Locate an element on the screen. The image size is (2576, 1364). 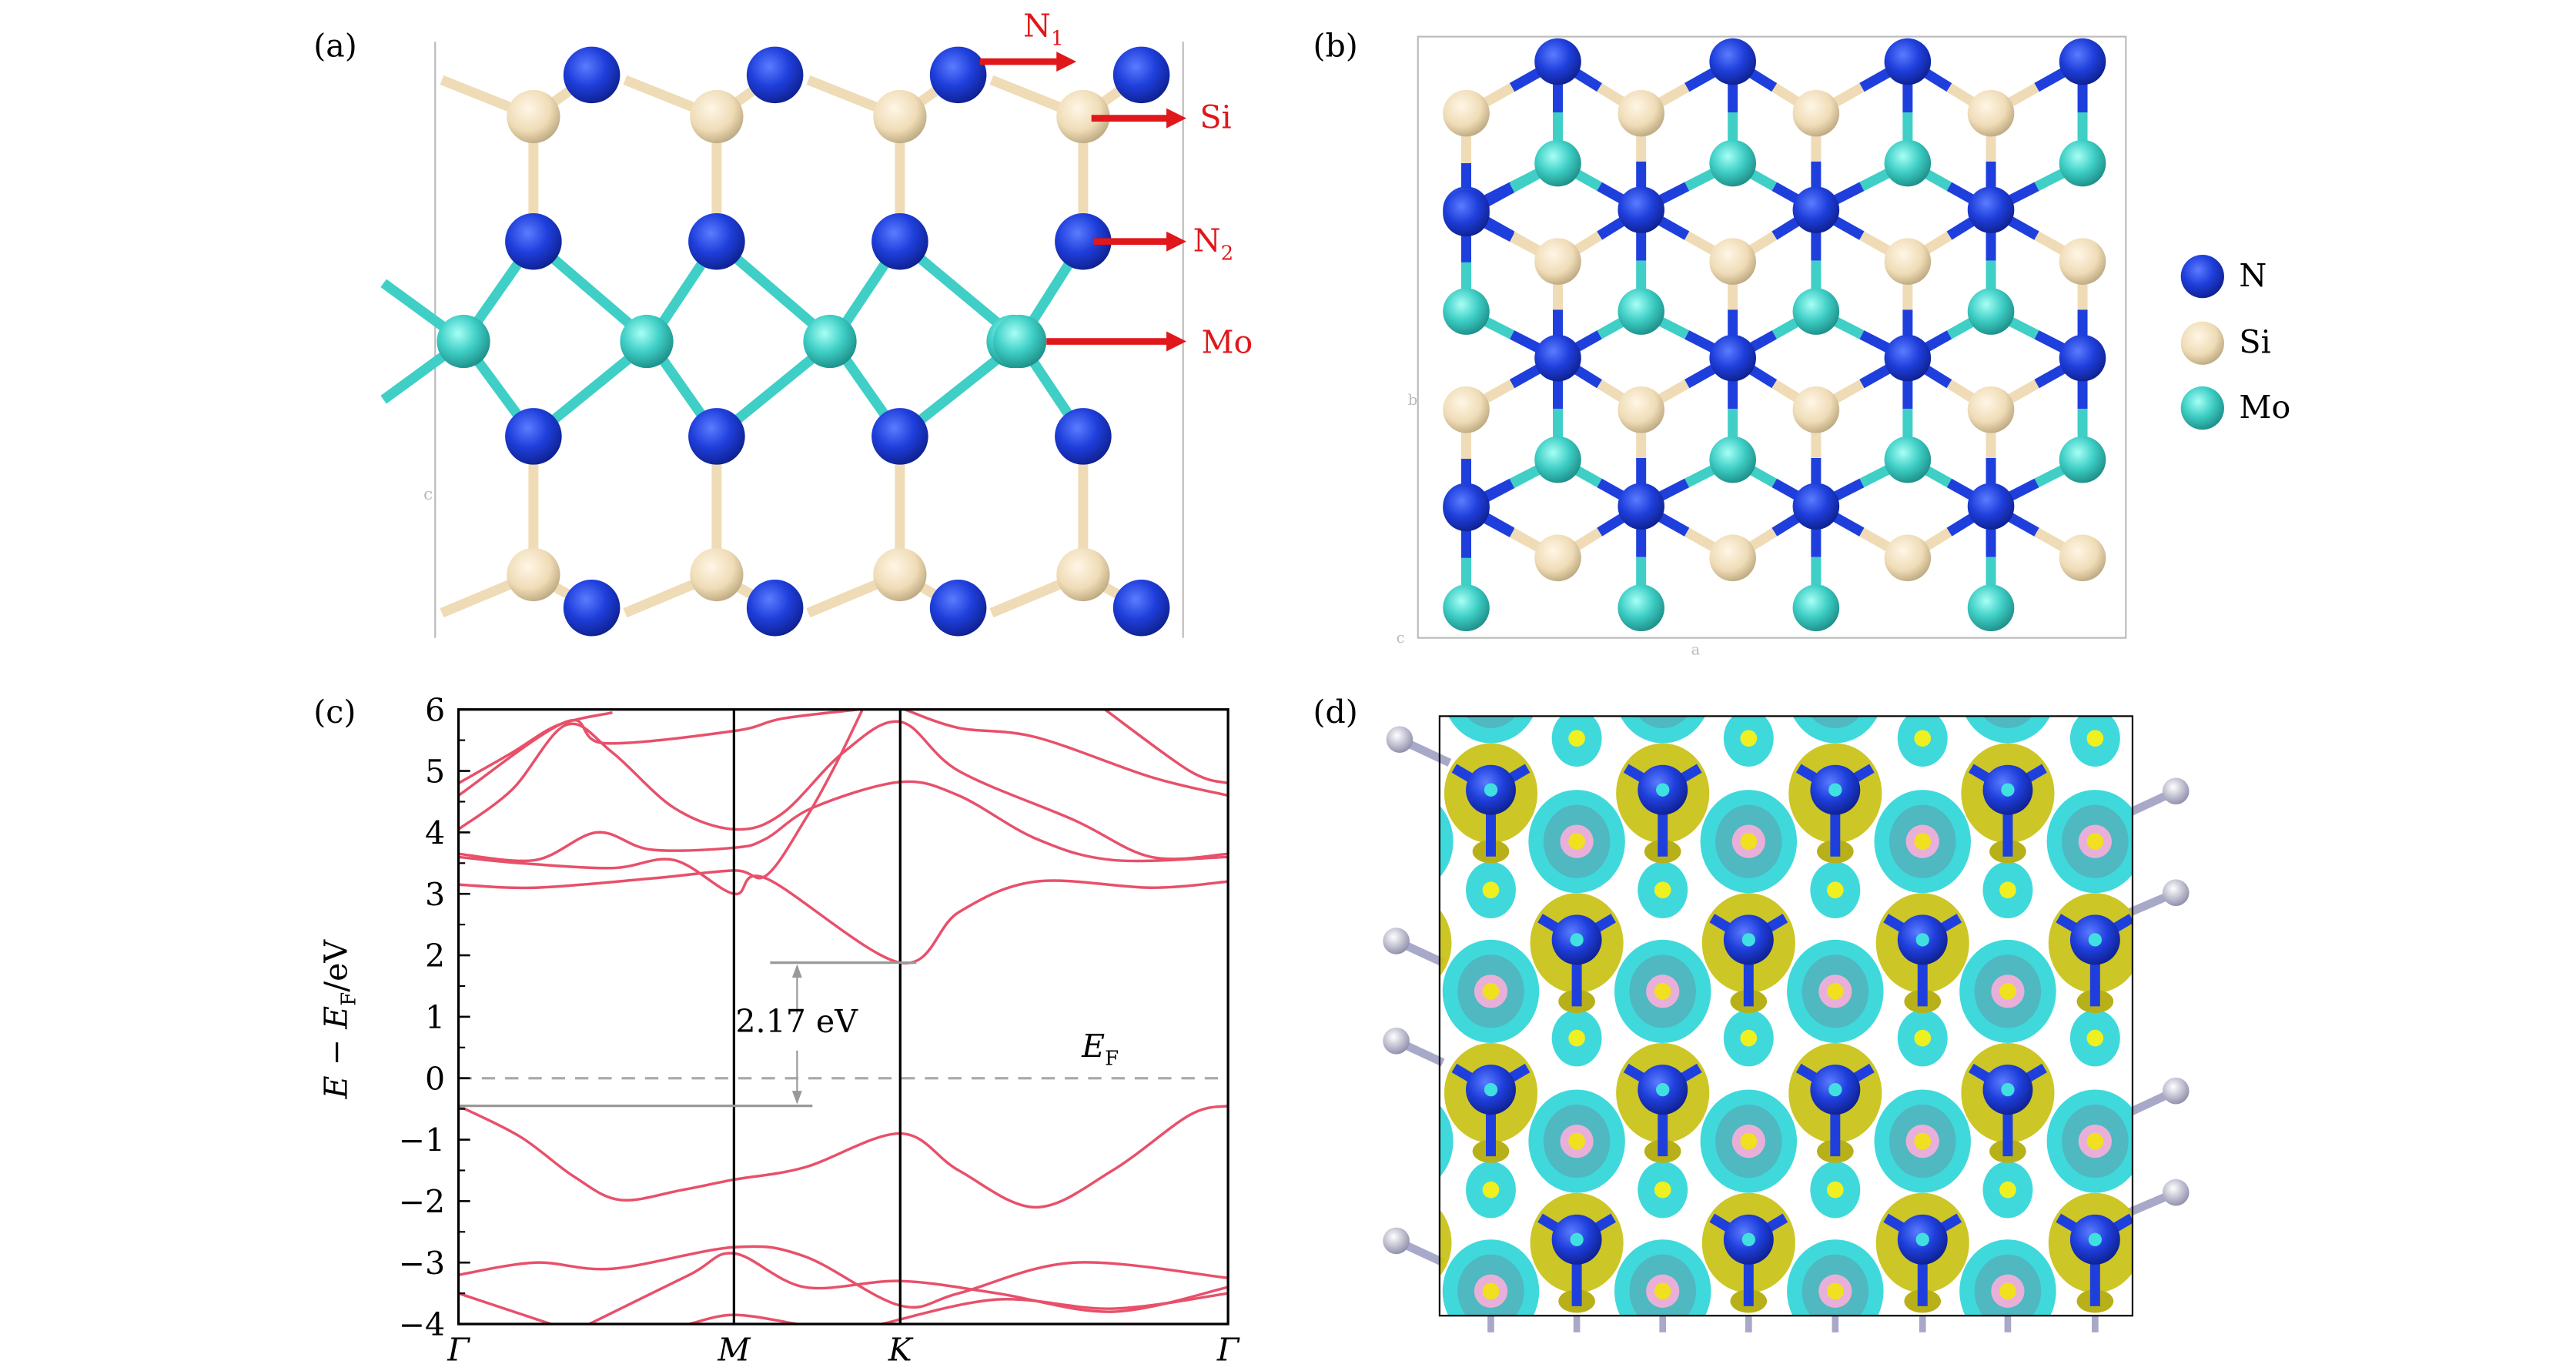
legend-label: Si is located at coordinates (2255, 342).